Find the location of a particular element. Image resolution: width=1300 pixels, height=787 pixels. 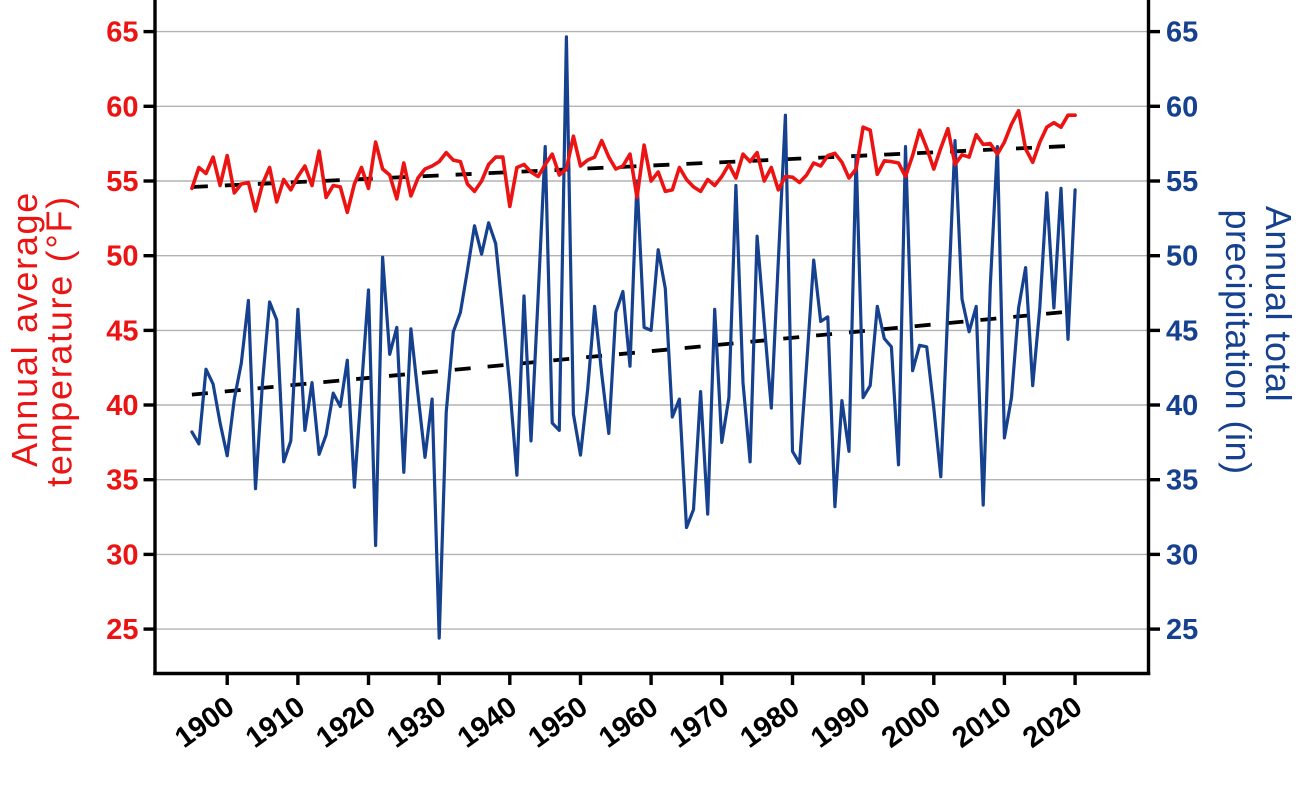

svg-text: temperature (°F) is located at coordinates (59, 341).